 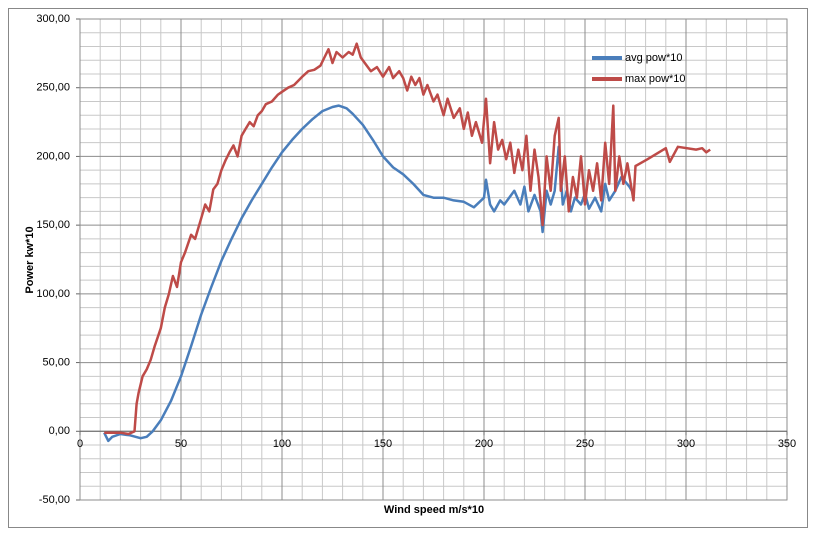 I want to click on x-tick-label: 0, so click(x=80, y=444).